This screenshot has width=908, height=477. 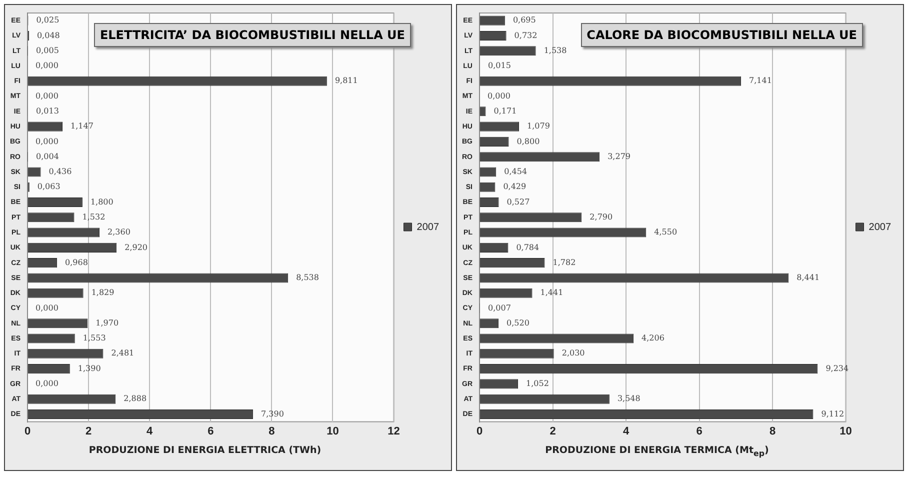 What do you see at coordinates (653, 338) in the screenshot?
I see `data-label: 4,206` at bounding box center [653, 338].